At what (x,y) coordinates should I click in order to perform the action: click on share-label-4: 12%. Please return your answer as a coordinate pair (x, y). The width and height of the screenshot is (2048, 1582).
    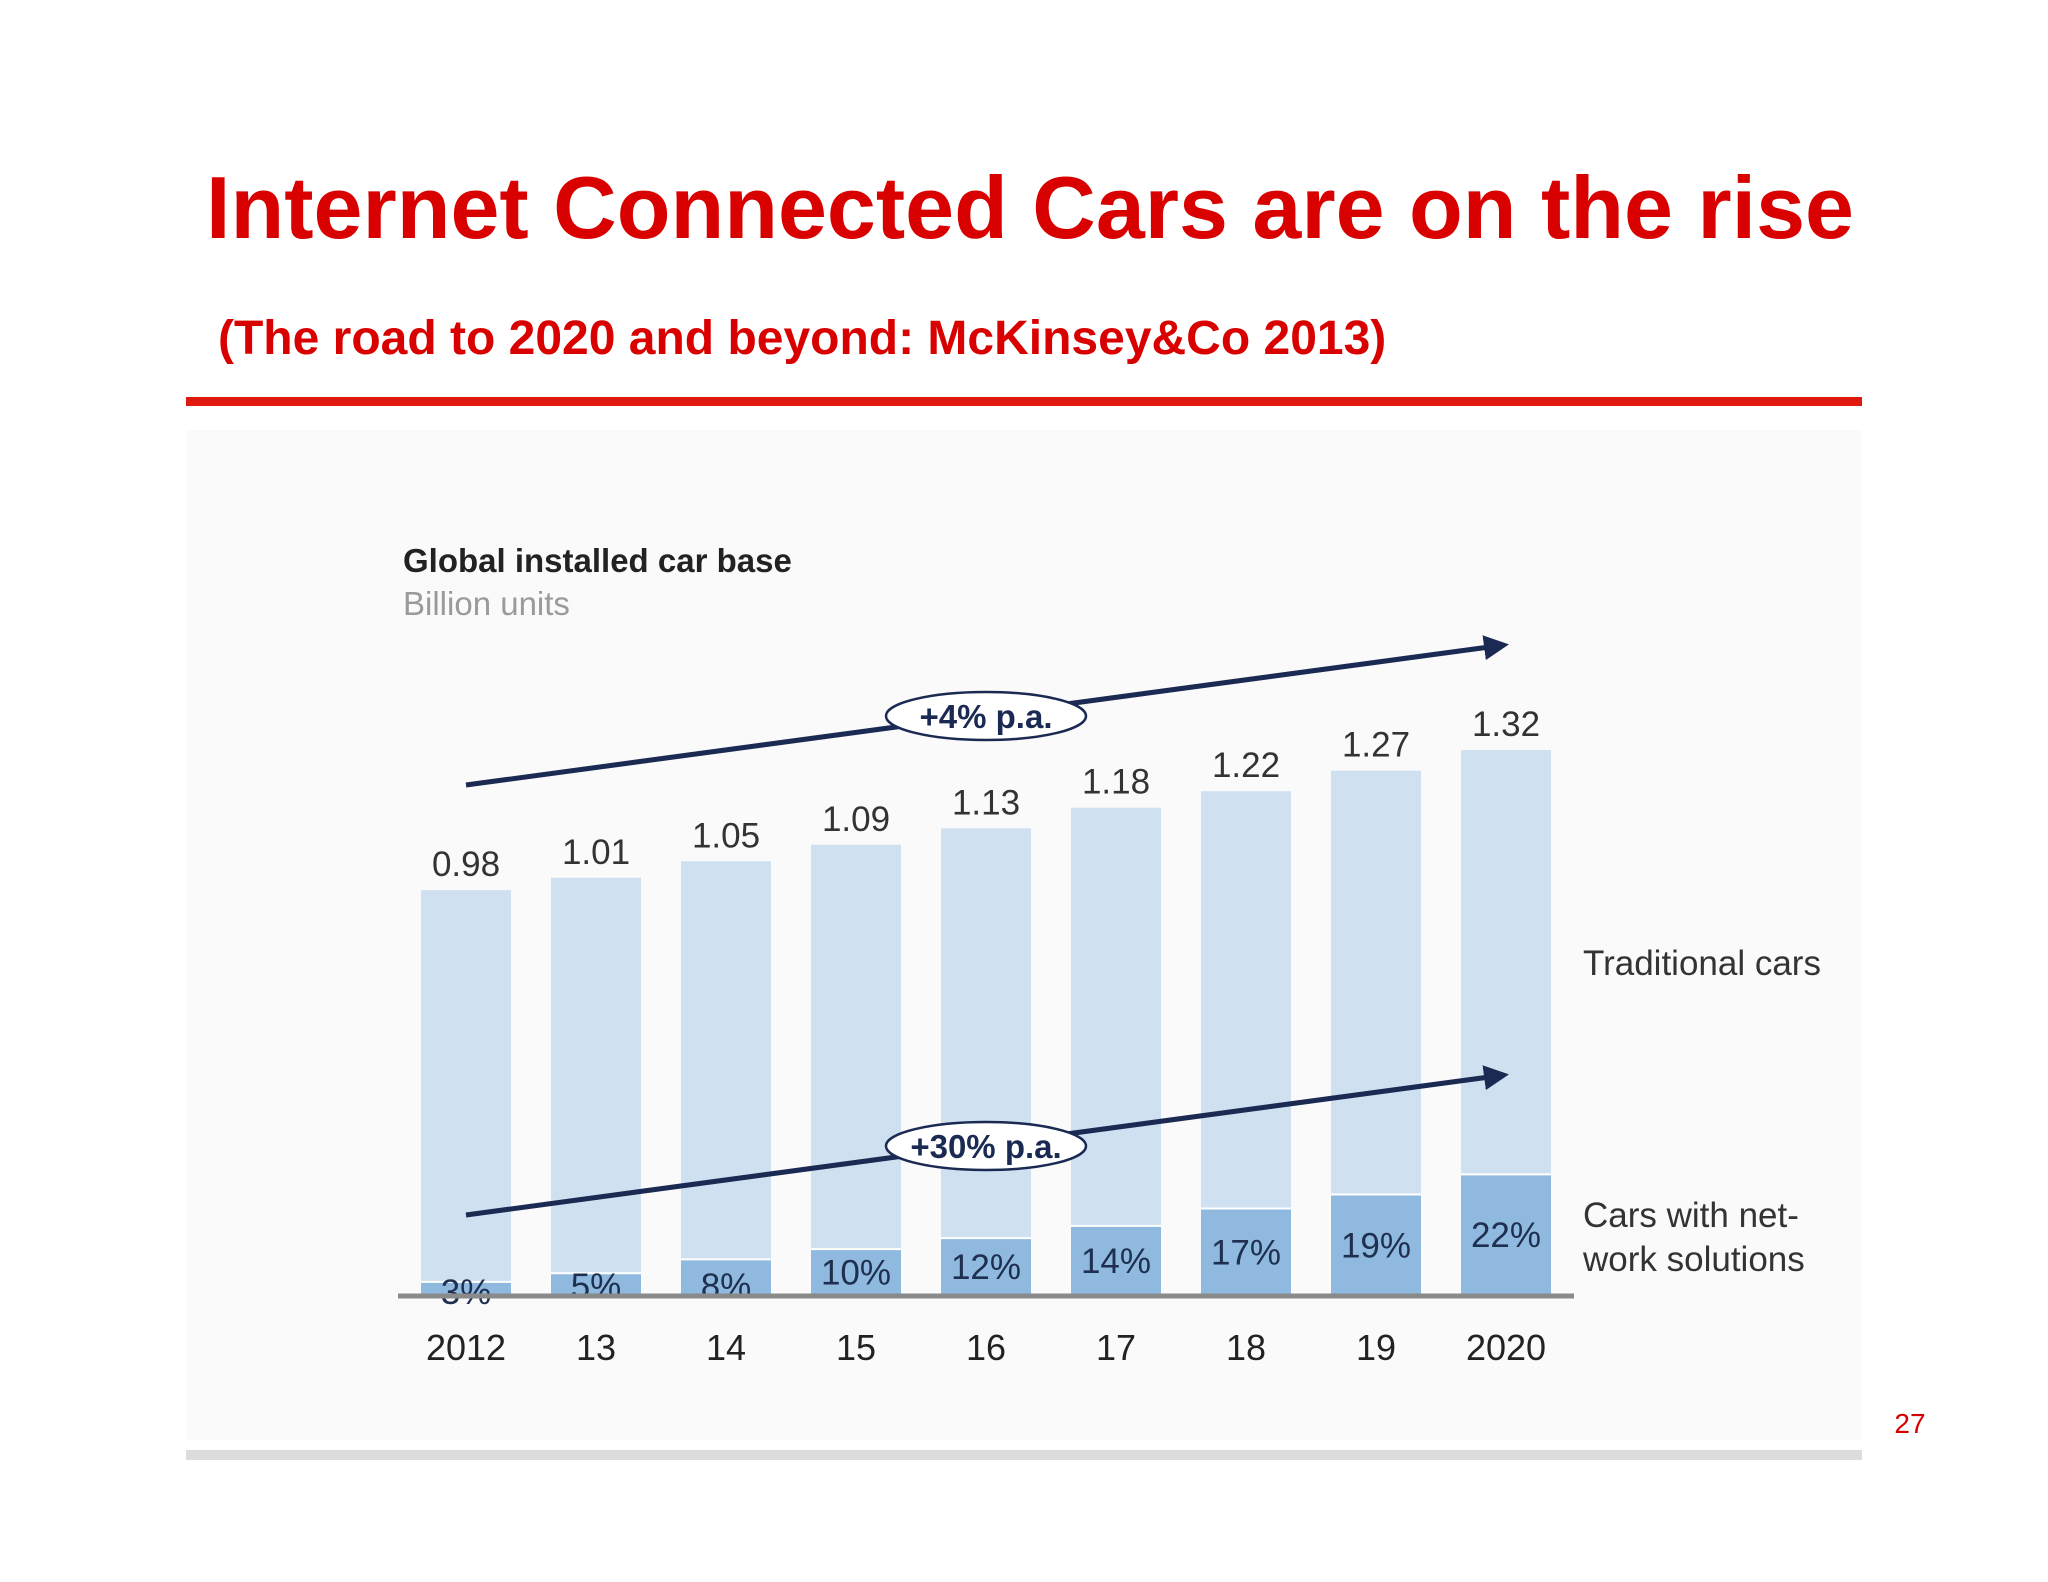
    Looking at the image, I should click on (986, 1267).